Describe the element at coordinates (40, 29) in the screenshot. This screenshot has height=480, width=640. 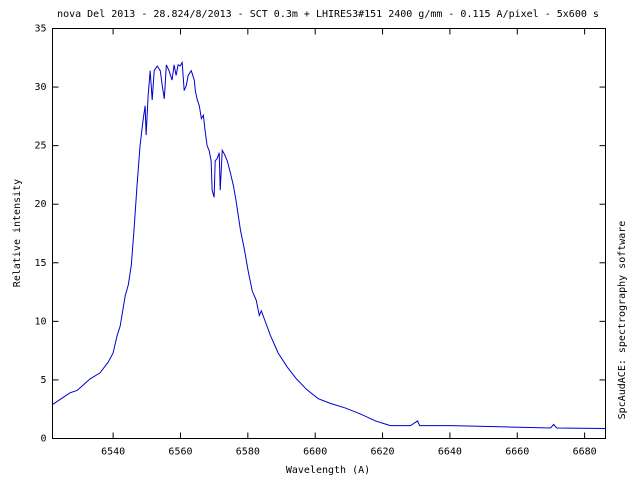
I see `y-tick-label: 35` at that location.